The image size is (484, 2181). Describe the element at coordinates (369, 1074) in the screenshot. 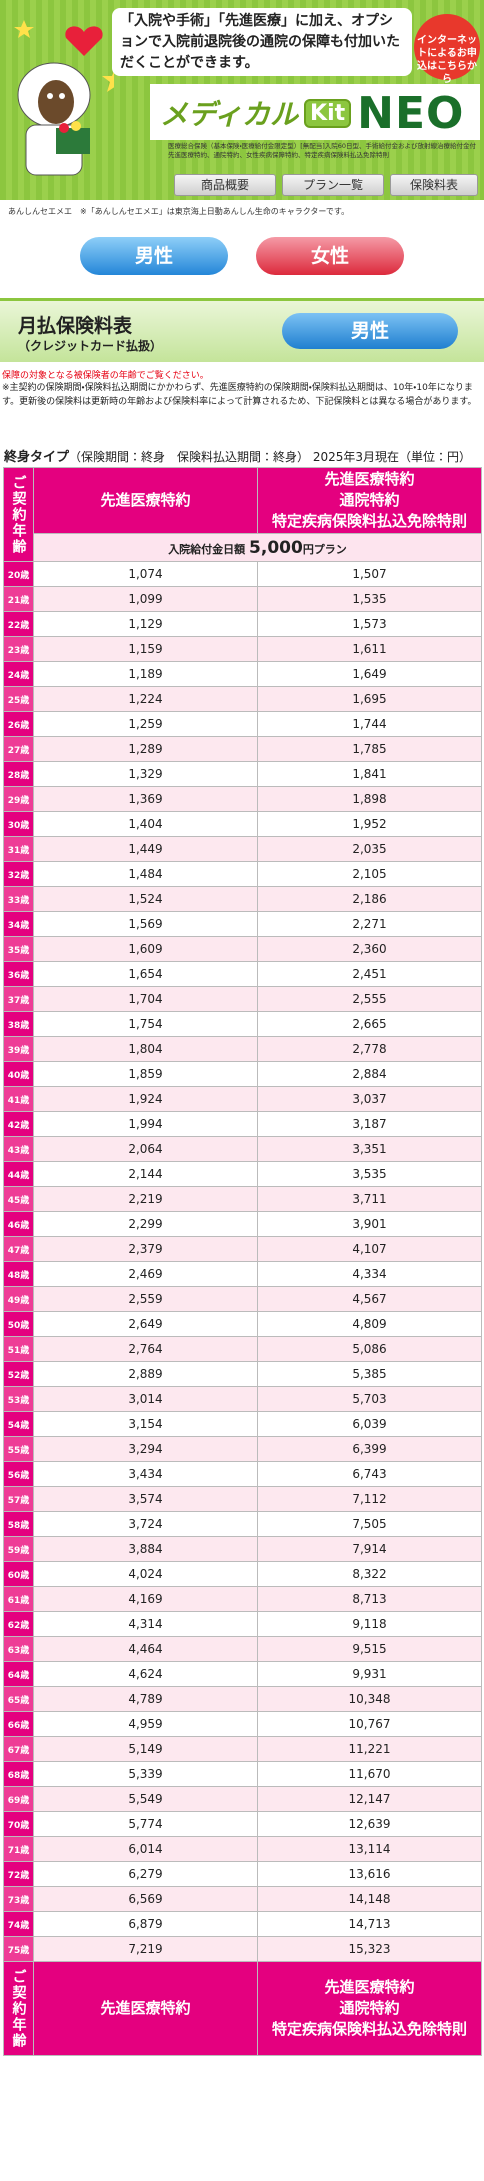

I see `premium-cell: 2,884` at that location.